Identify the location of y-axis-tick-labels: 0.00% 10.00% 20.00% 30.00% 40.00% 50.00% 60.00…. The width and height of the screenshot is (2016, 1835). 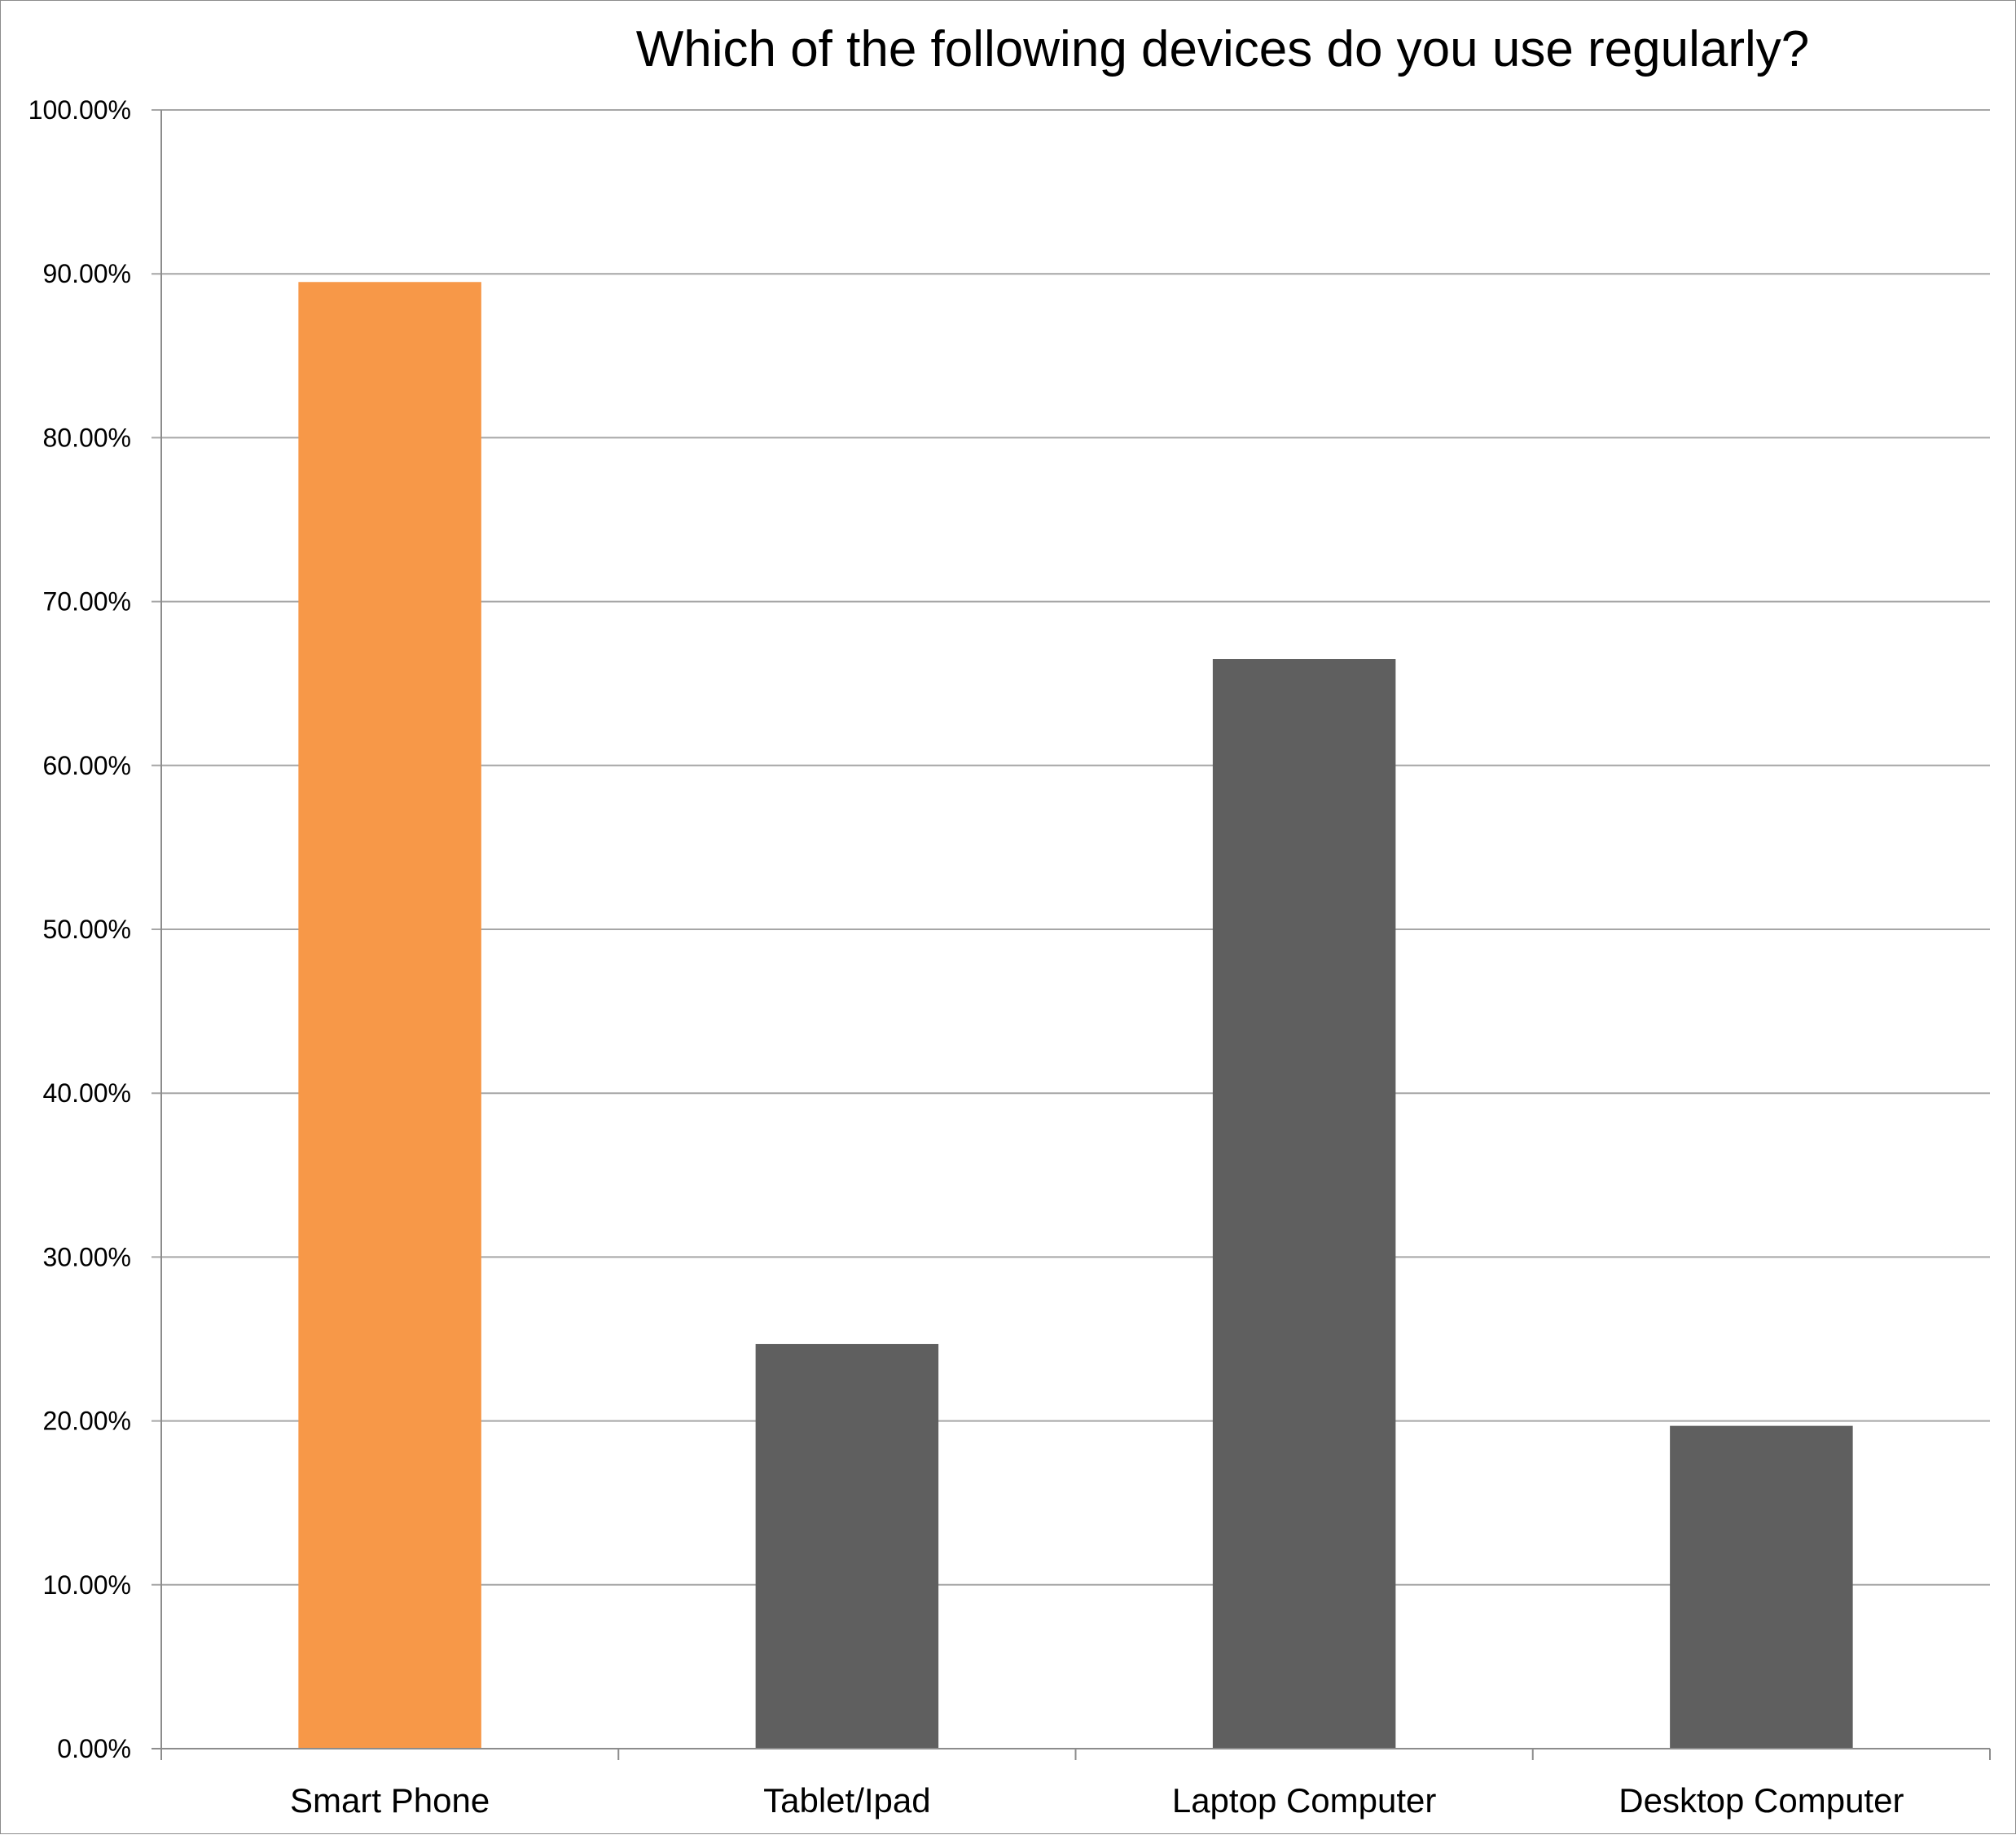
(80, 929).